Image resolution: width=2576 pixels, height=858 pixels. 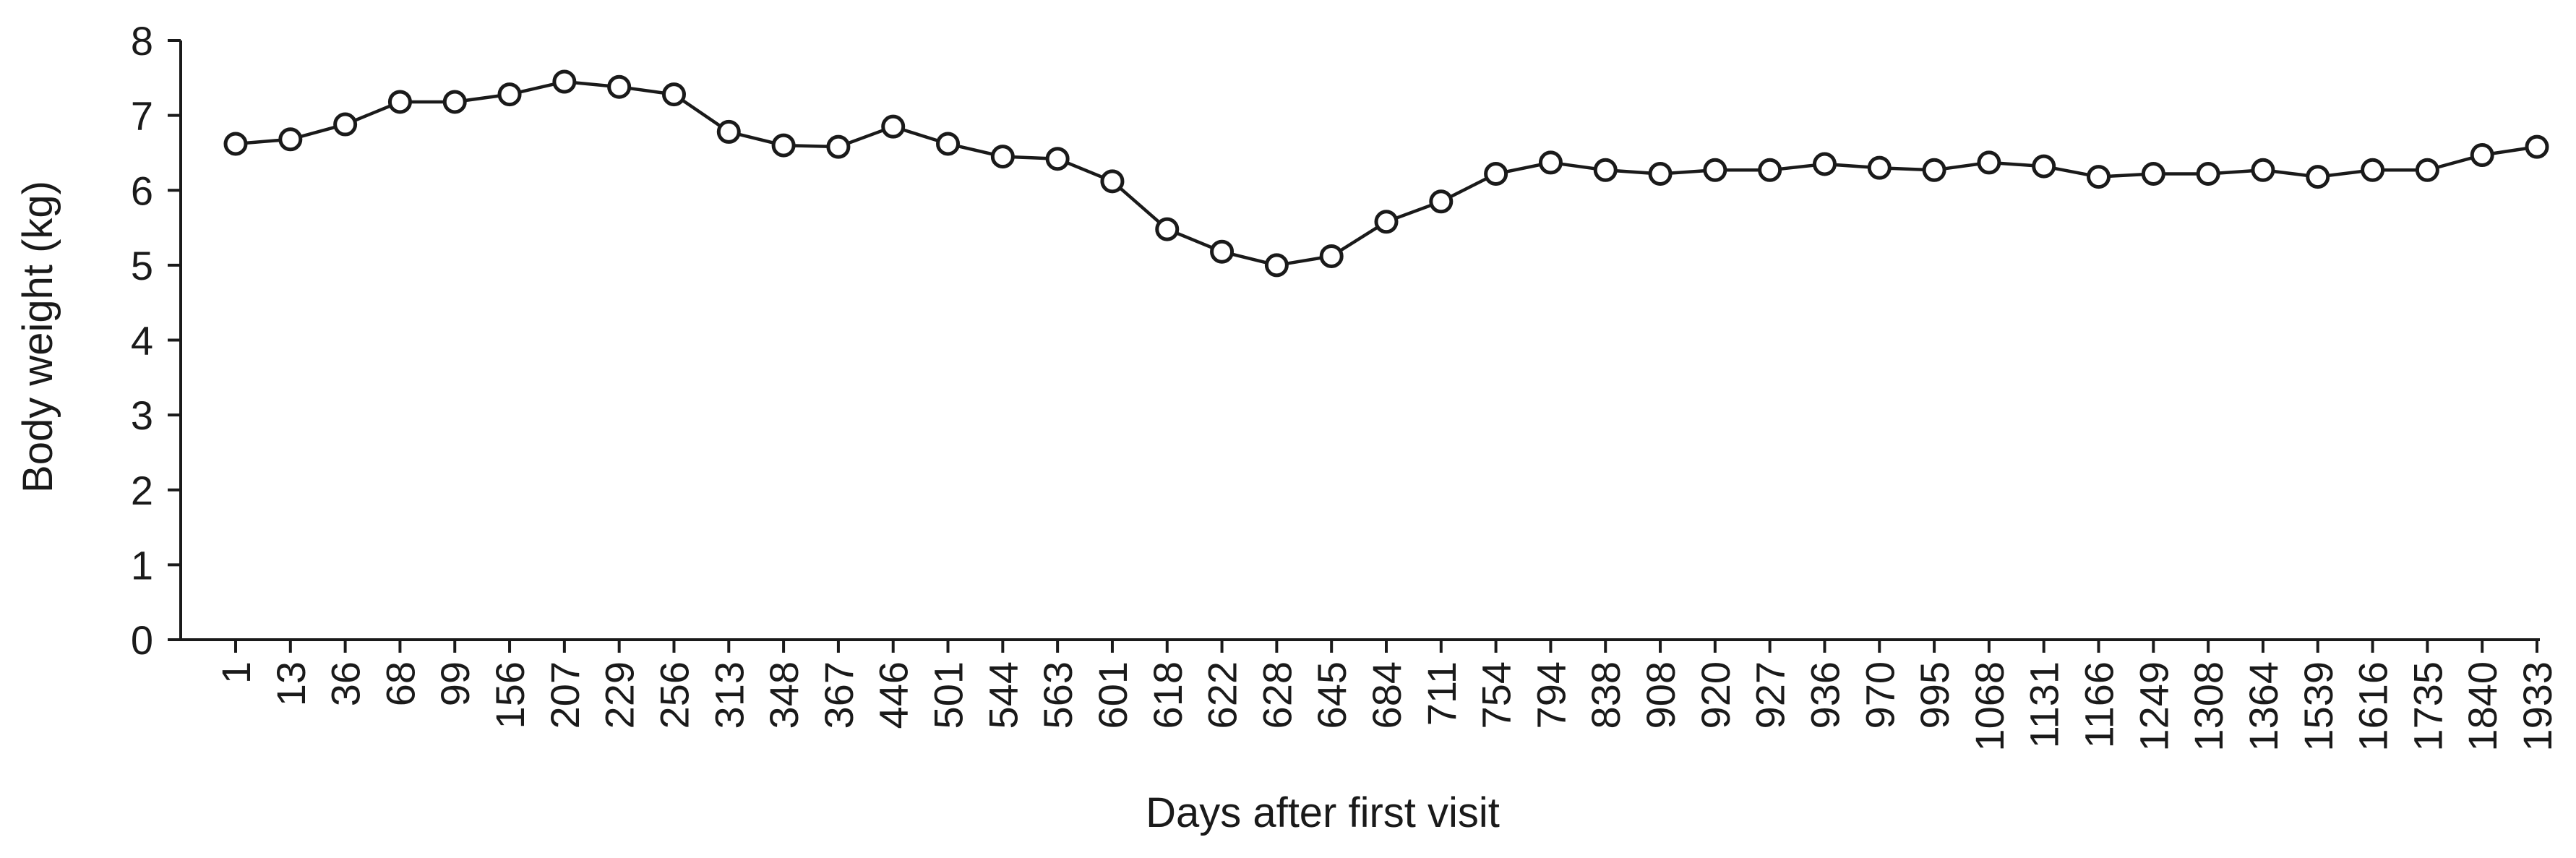 What do you see at coordinates (1277, 695) in the screenshot?
I see `x-tick-label: 628` at bounding box center [1277, 695].